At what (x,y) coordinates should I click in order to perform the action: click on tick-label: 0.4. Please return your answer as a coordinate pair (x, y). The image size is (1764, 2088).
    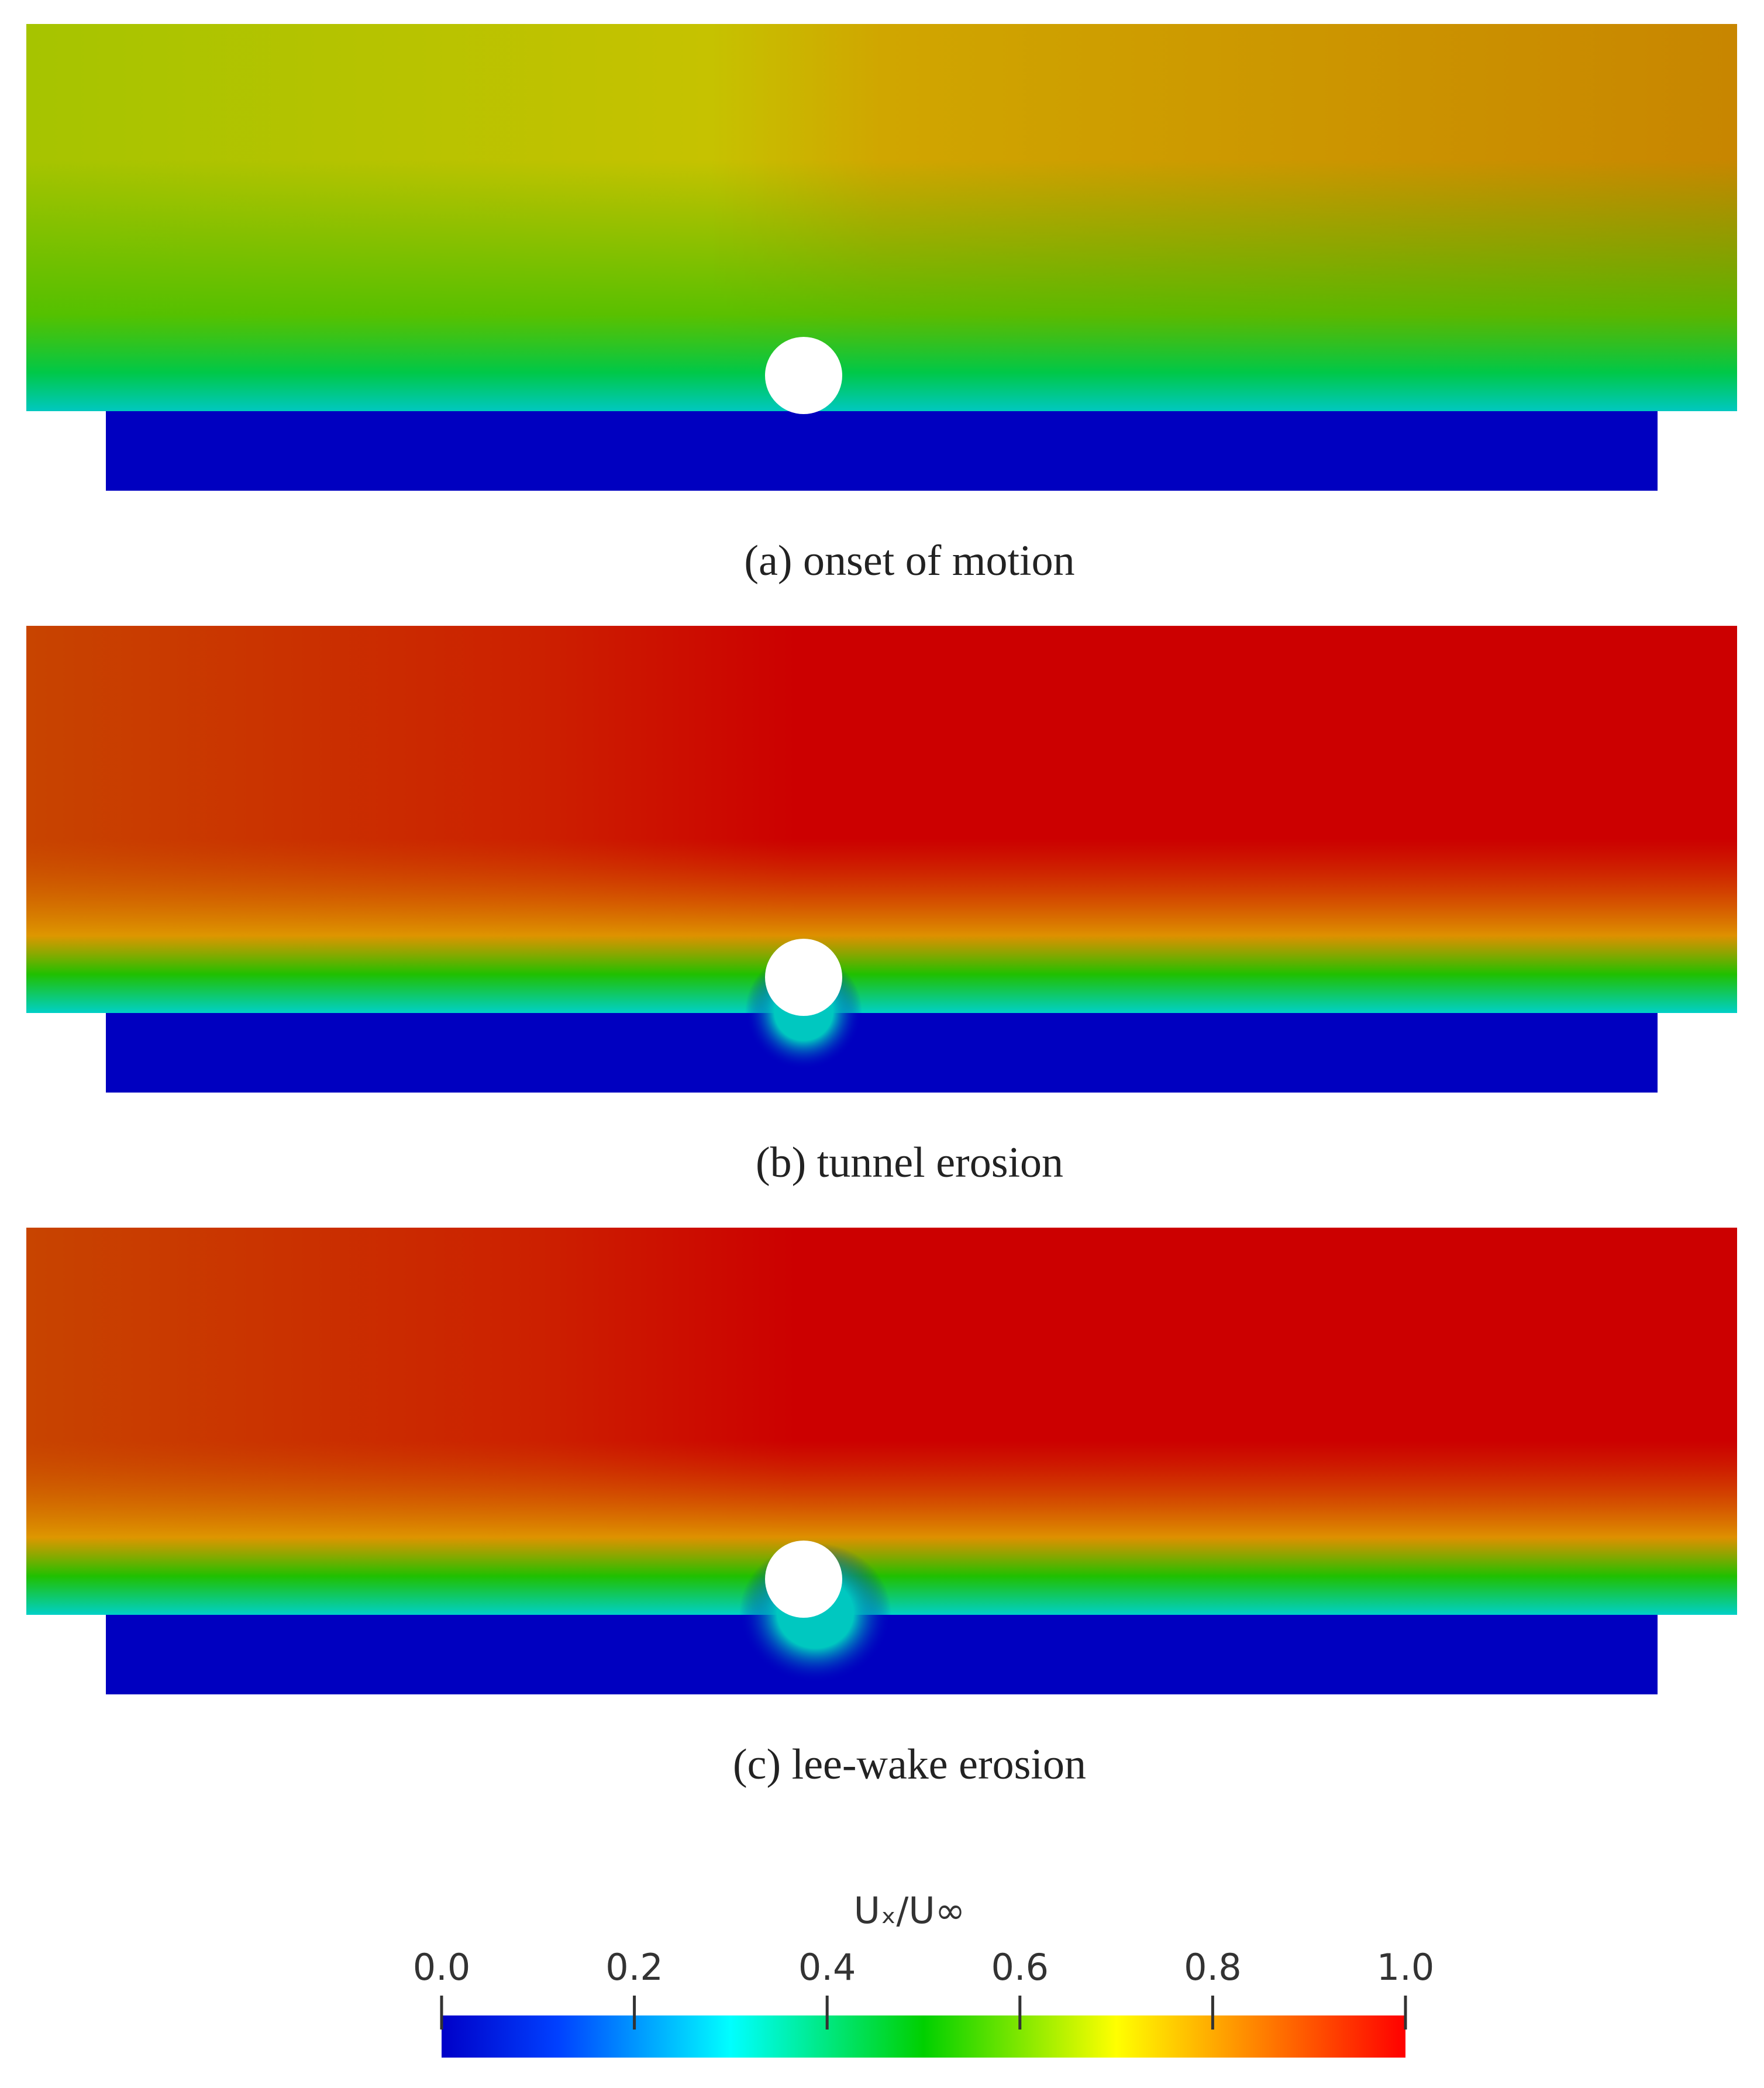
    Looking at the image, I should click on (827, 1968).